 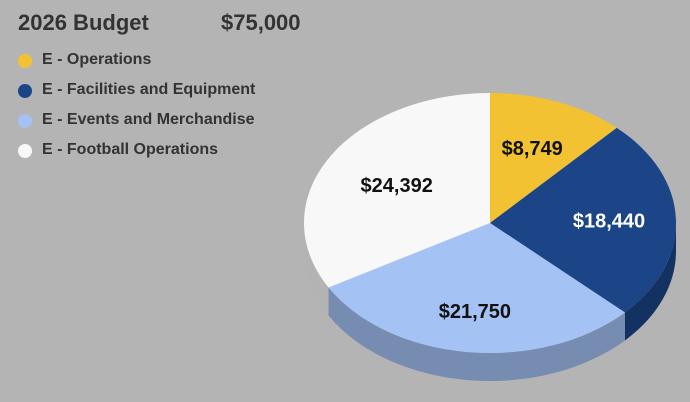 What do you see at coordinates (25, 151) in the screenshot?
I see `legend-swatch-football` at bounding box center [25, 151].